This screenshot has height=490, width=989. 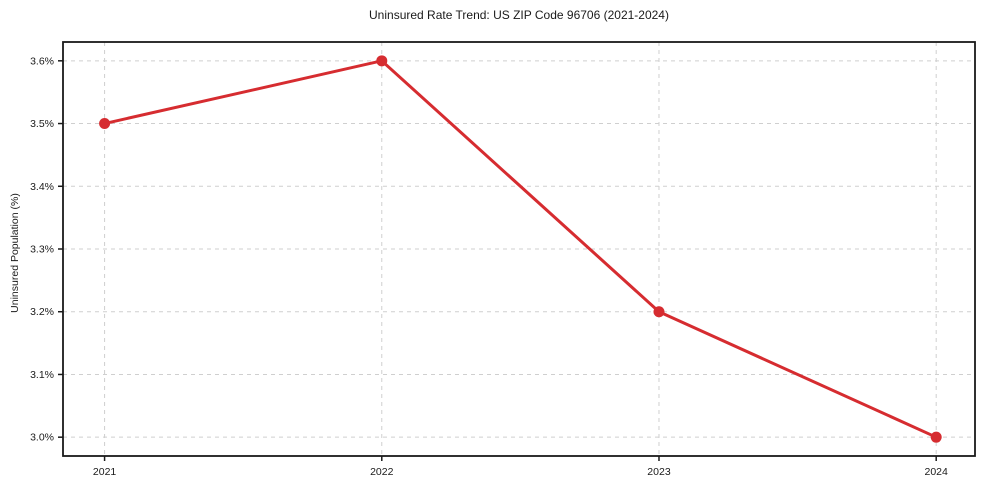 What do you see at coordinates (42, 61) in the screenshot?
I see `y-tick-label: 3.6%` at bounding box center [42, 61].